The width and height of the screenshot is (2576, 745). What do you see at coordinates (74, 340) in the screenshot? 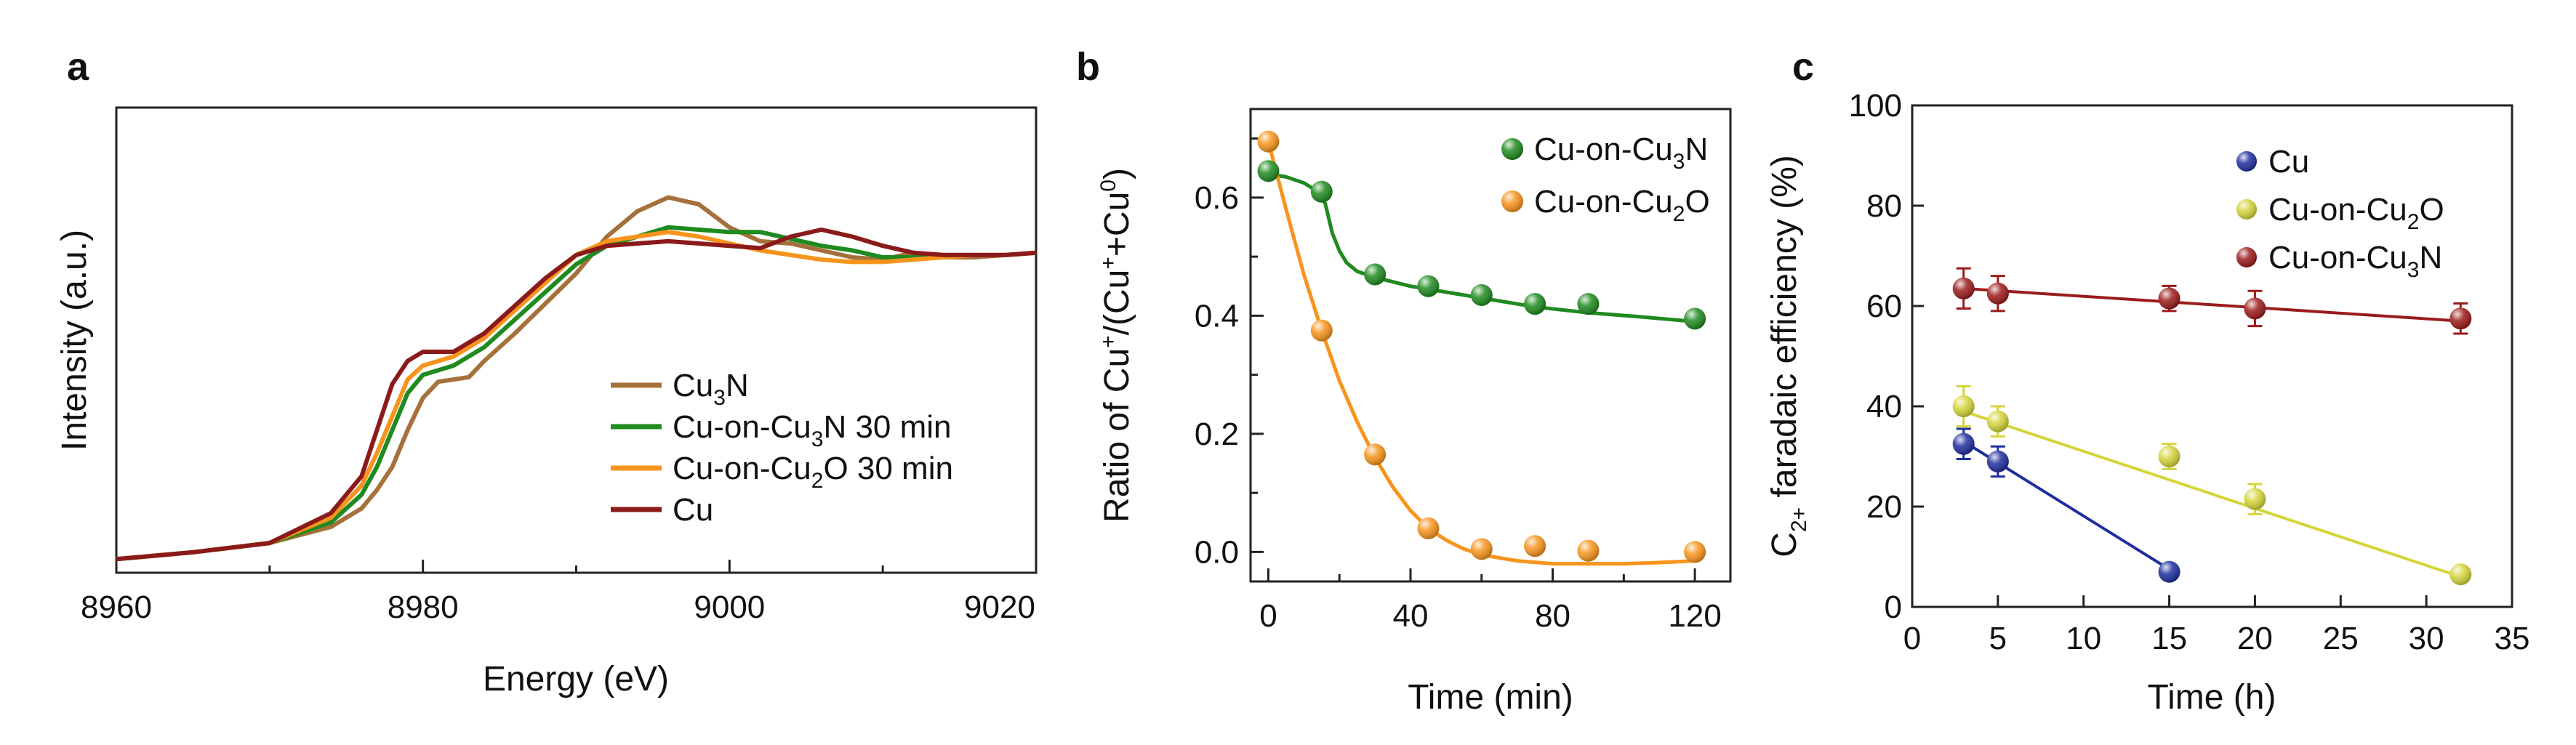
I see `panel-a-y-axis-label: Intensity (a.u.)` at bounding box center [74, 340].